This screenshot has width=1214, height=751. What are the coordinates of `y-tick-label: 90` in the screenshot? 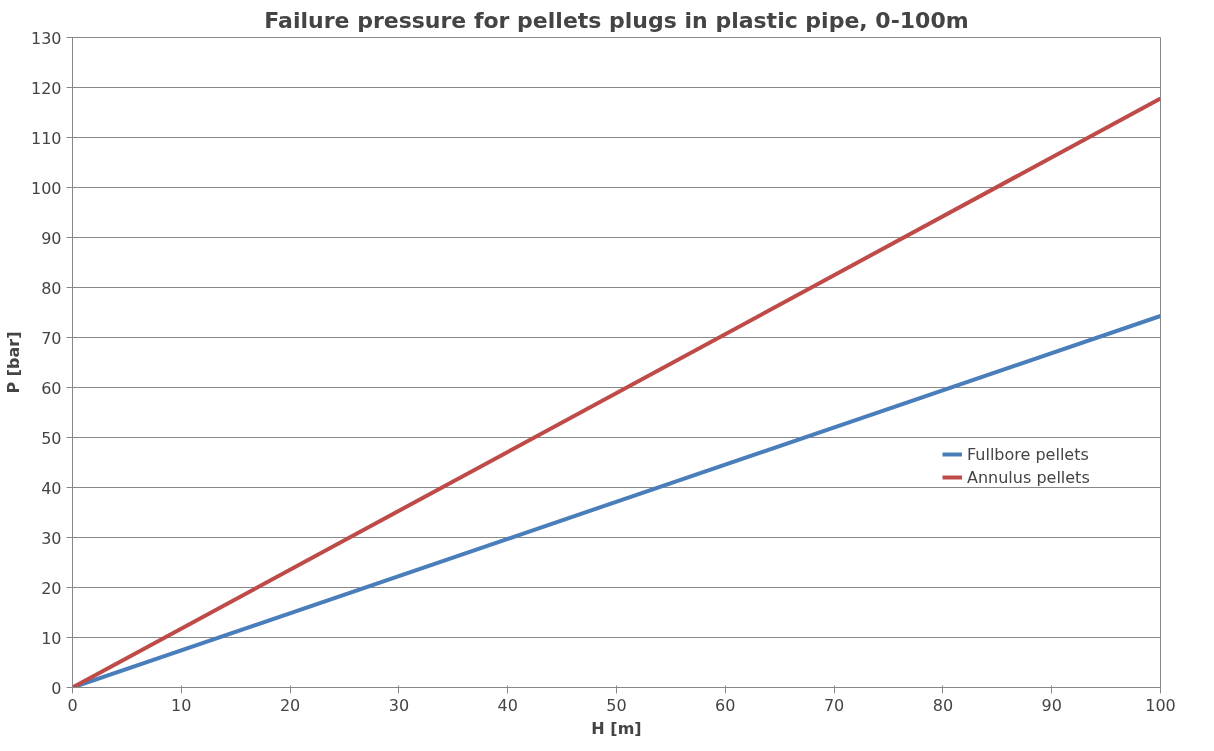 It's located at (51, 238).